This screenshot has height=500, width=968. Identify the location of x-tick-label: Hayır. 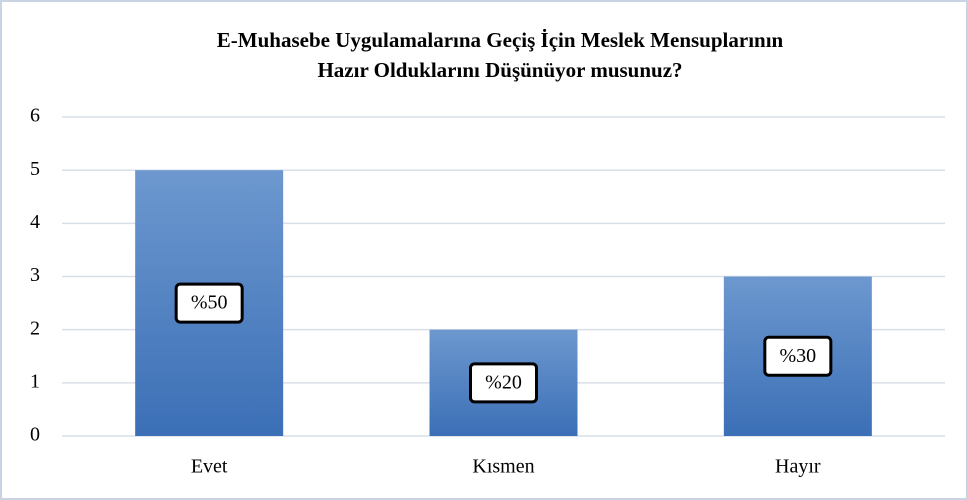
(798, 467).